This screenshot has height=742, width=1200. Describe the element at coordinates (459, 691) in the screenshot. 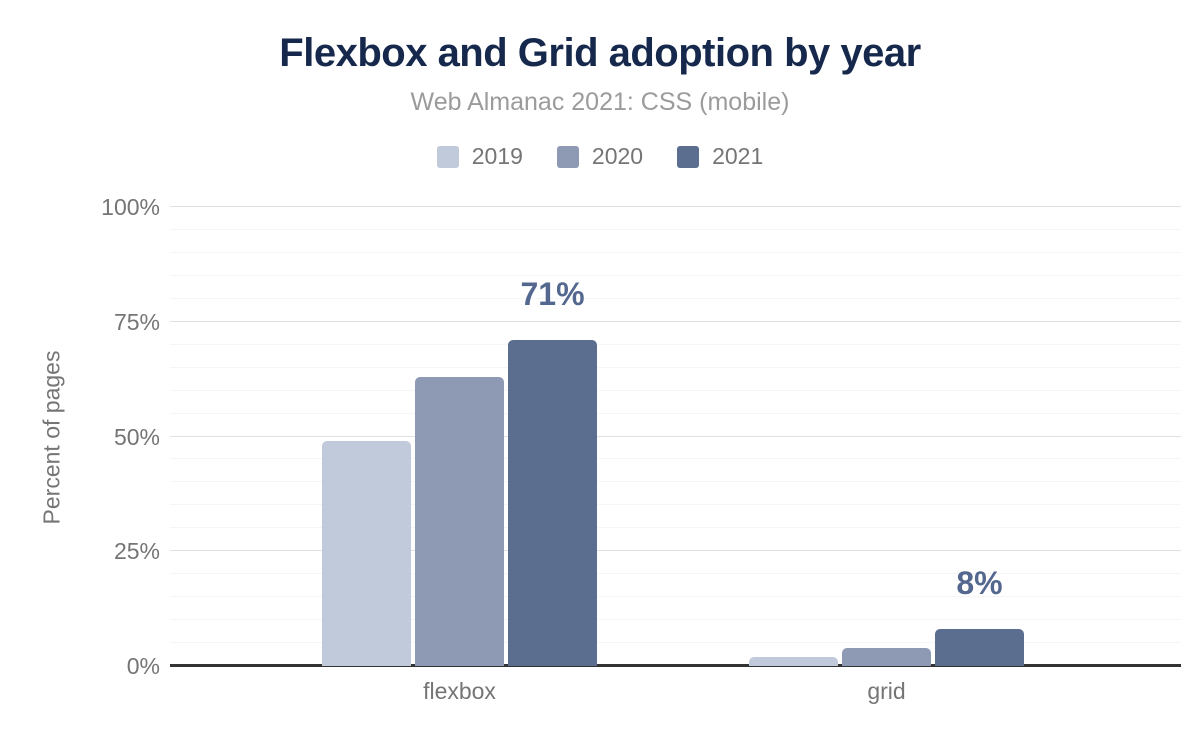

I see `x-tick-label-flexbox: flexbox` at that location.